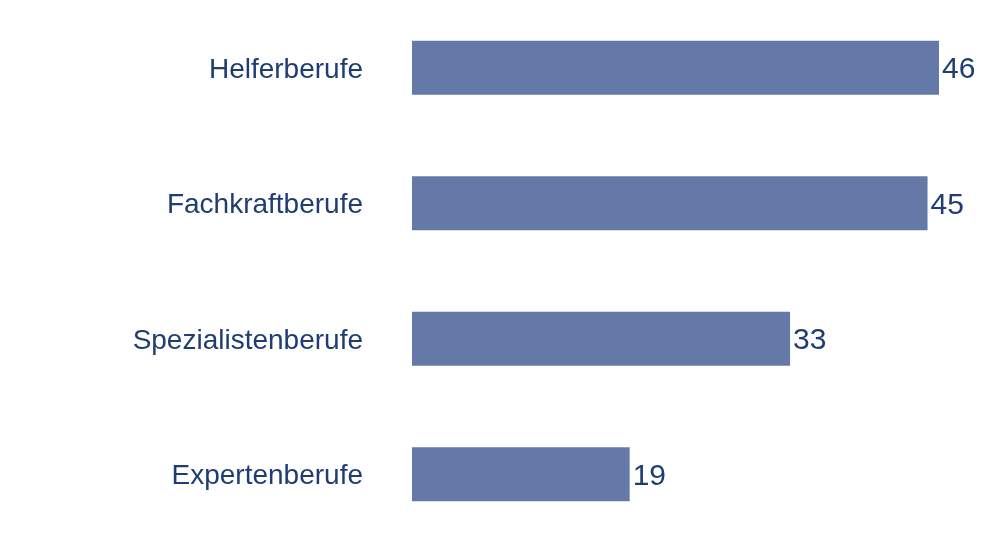  Describe the element at coordinates (810, 339) in the screenshot. I see `data-label: 33` at that location.